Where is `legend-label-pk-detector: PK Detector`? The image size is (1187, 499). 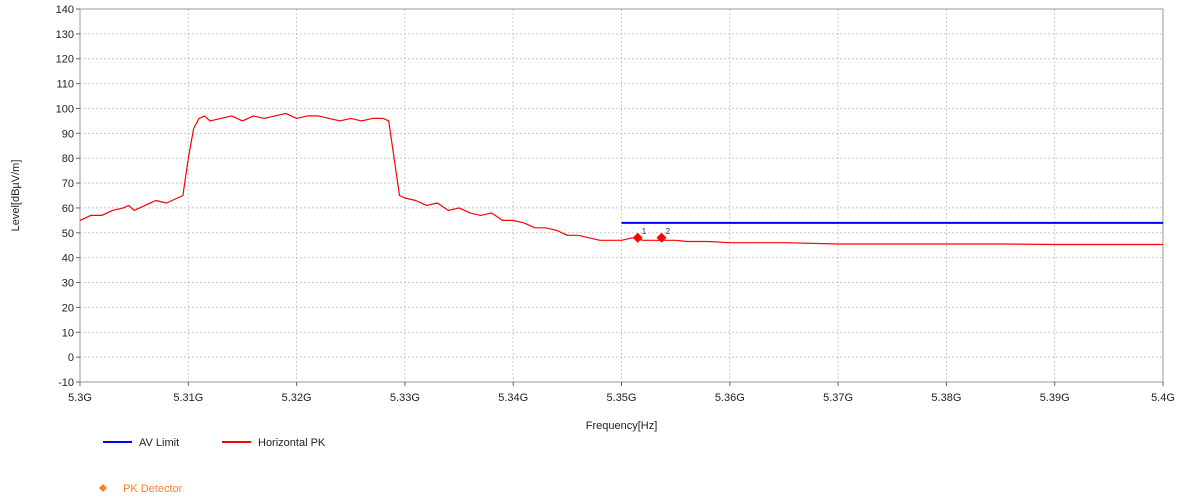 legend-label-pk-detector: PK Detector is located at coordinates (153, 489).